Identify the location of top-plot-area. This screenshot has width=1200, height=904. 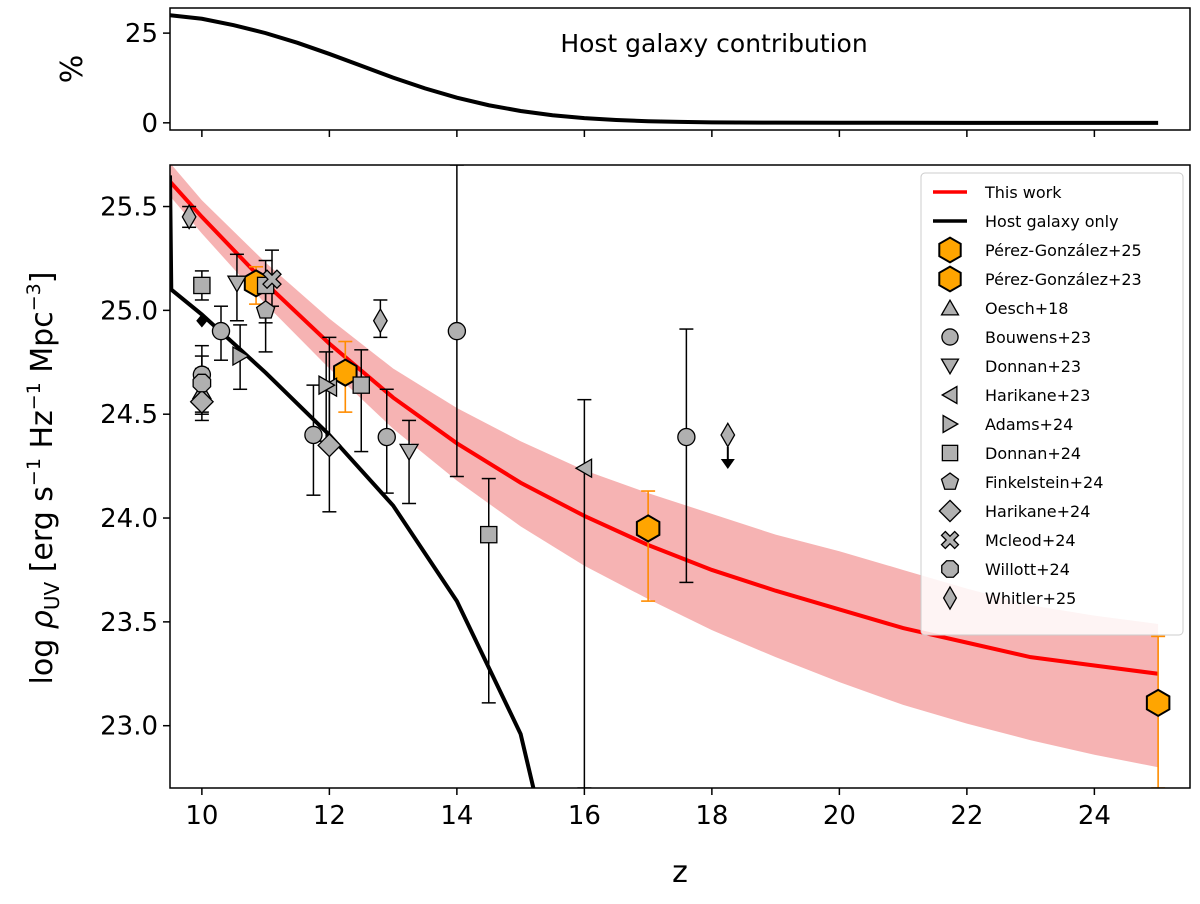
(664, 69).